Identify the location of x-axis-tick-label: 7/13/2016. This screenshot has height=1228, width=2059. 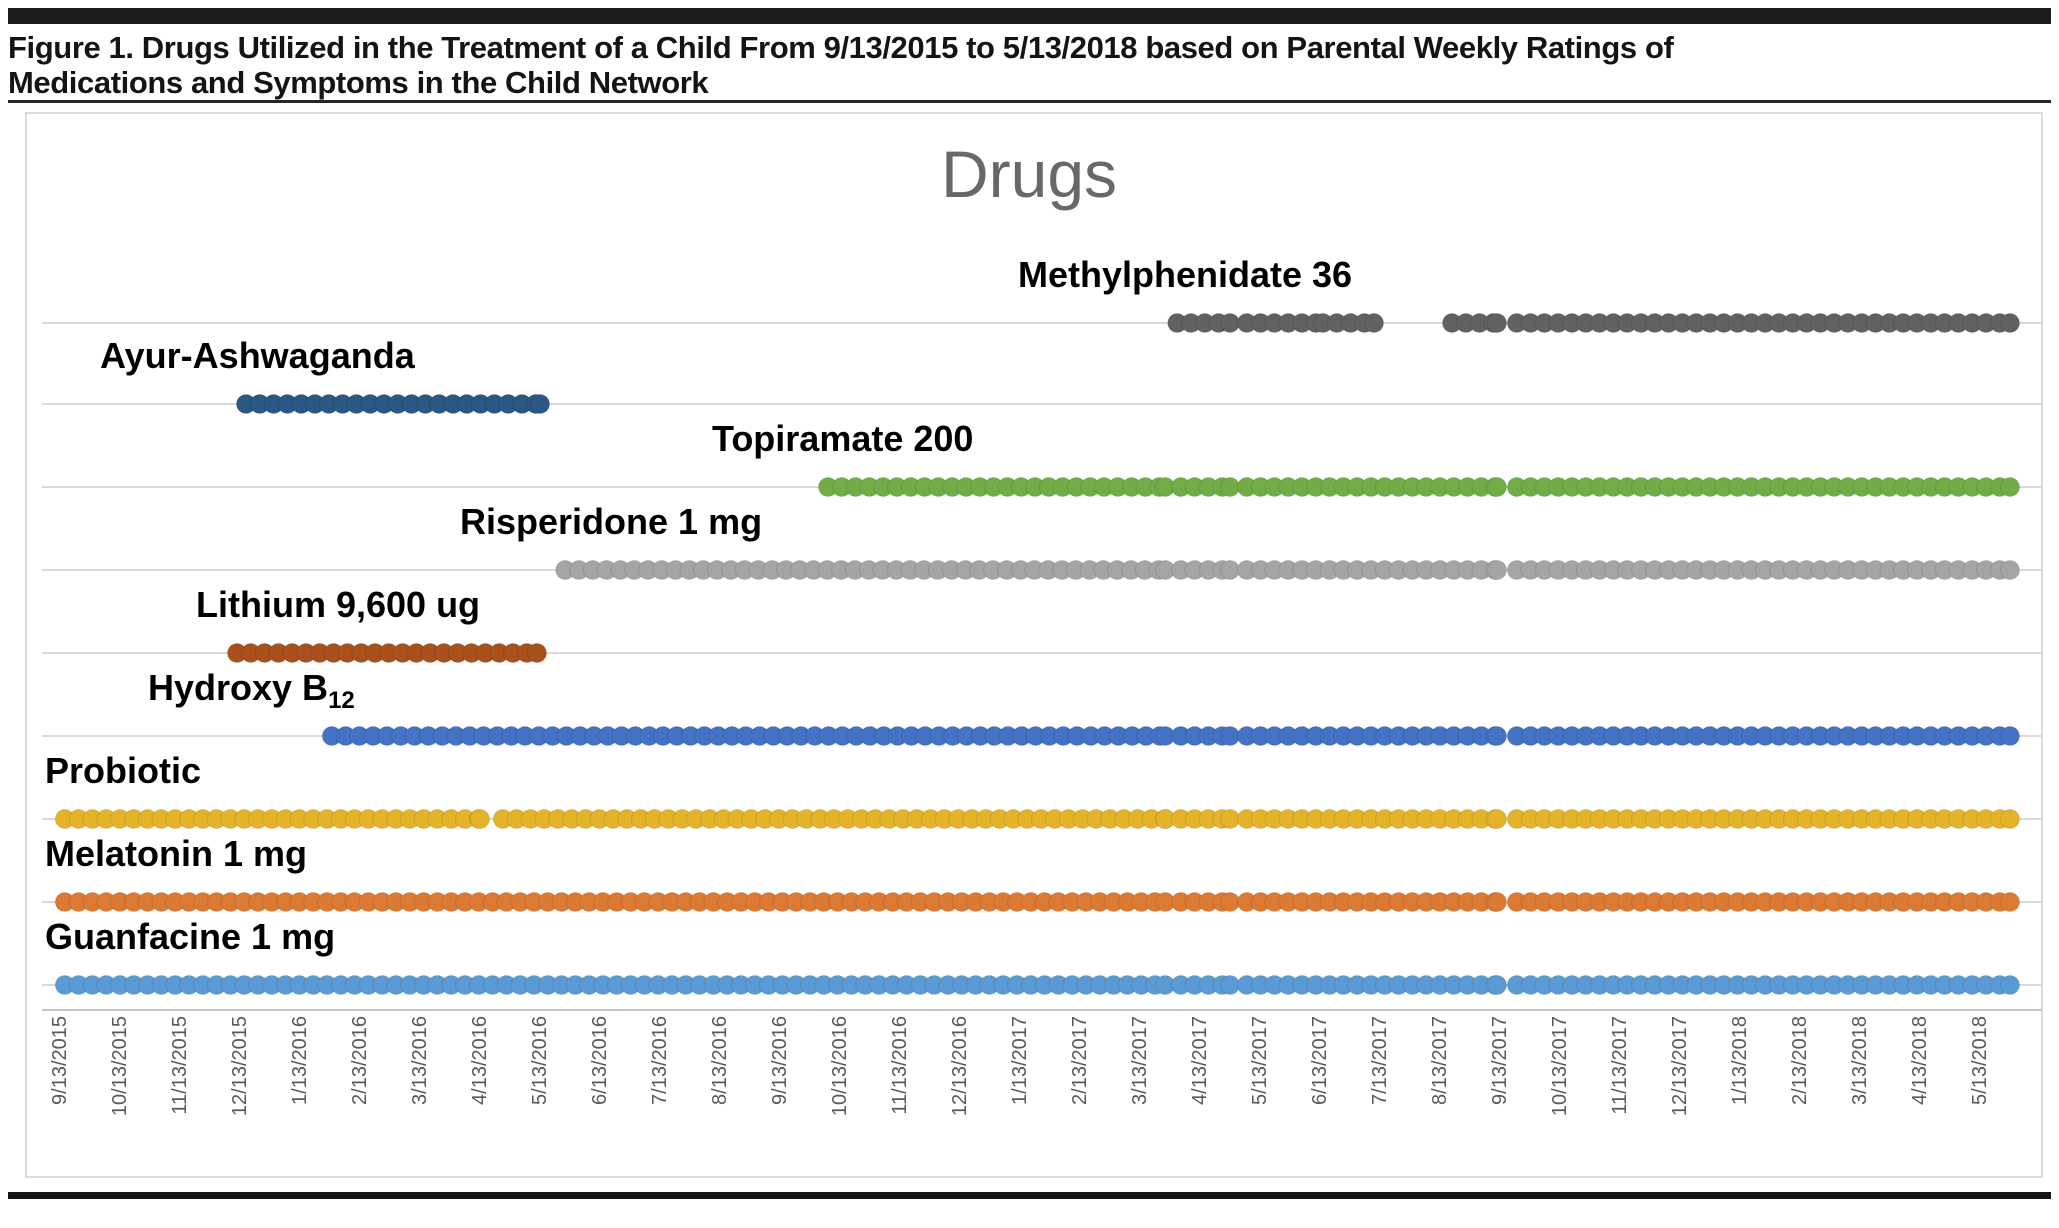
(660, 1060).